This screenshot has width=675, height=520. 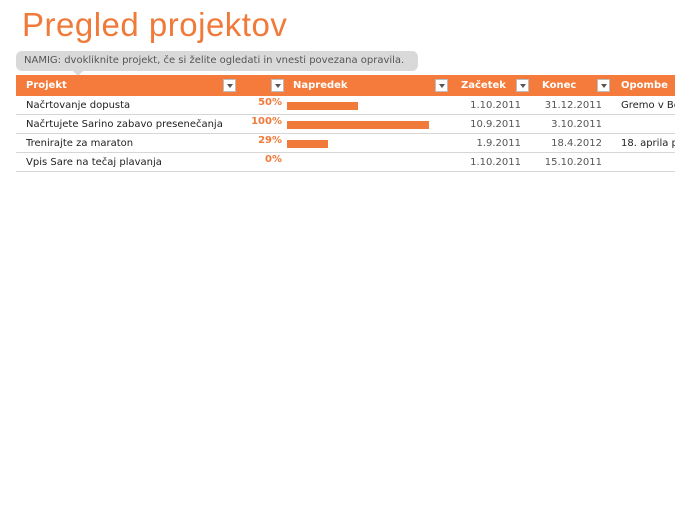 What do you see at coordinates (320, 85) in the screenshot?
I see `column-header-progress: Napredek` at bounding box center [320, 85].